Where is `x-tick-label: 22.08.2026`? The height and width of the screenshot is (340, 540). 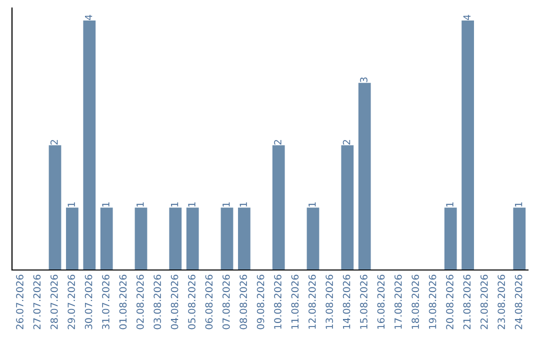 x-tick-label: 22.08.2026 is located at coordinates (484, 302).